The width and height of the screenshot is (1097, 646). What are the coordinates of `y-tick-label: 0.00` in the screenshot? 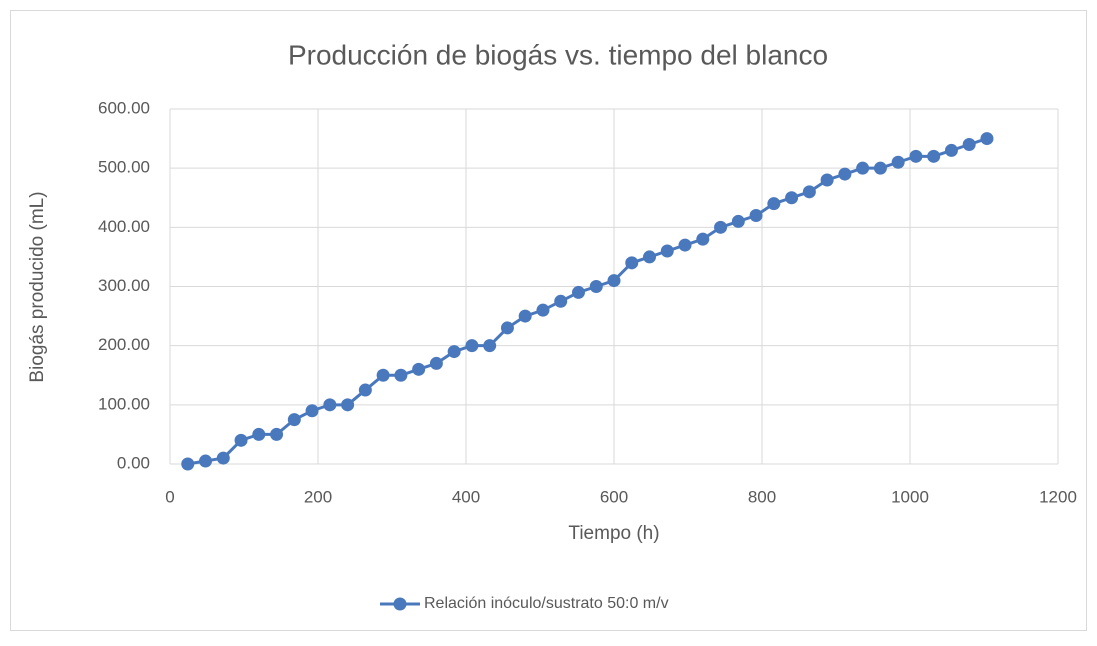 It's located at (133, 462).